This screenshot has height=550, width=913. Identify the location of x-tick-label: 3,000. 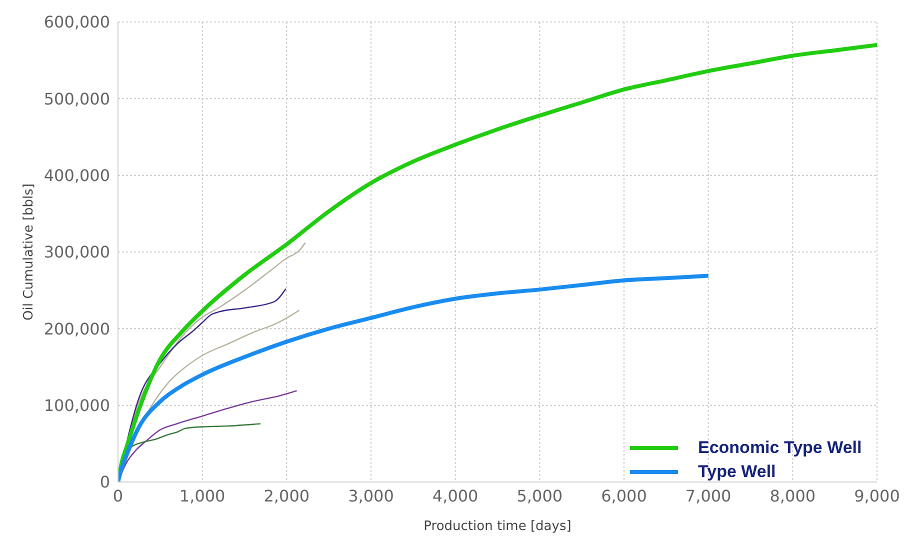
(371, 496).